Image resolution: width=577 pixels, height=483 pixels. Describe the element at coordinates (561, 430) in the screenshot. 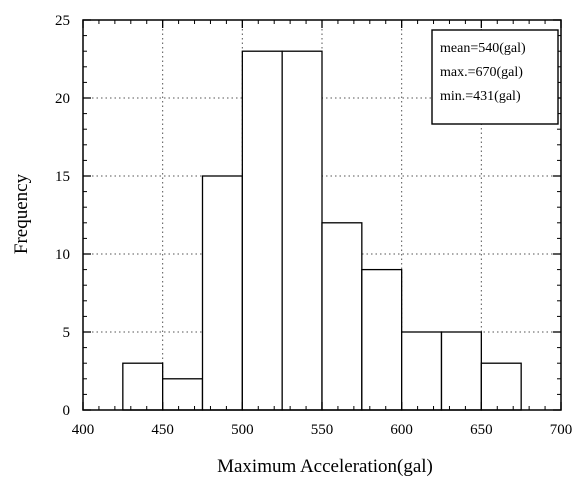

I see `x-tick-label: 700` at that location.